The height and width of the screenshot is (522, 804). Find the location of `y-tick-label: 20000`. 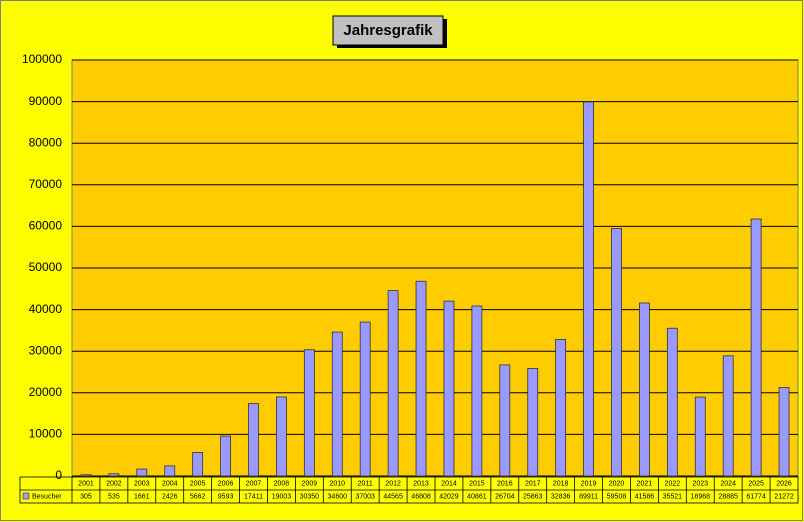

y-tick-label: 20000 is located at coordinates (46, 392).